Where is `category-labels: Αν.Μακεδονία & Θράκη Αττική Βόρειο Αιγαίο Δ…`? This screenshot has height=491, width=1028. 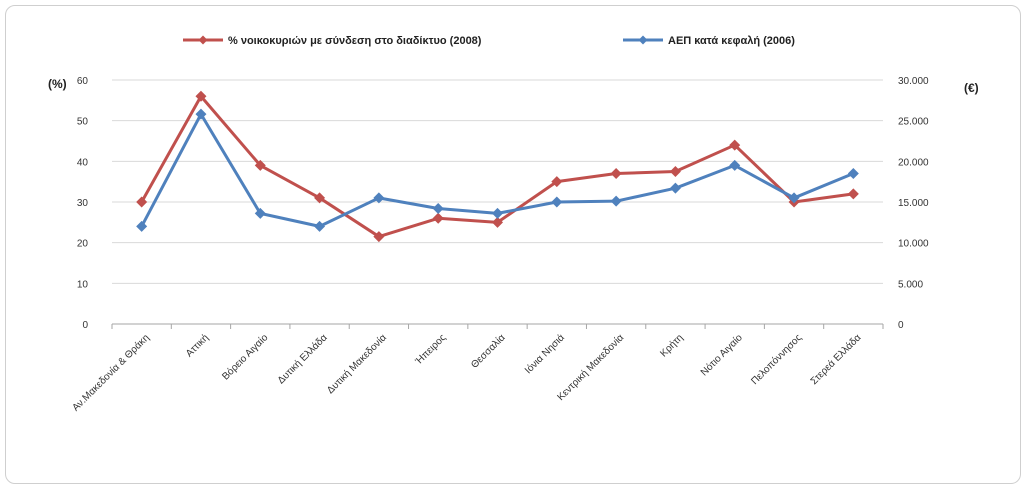
category-labels: Αν.Μακεδονία & Θράκη Αττική Βόρειο Αιγαίο Δ… is located at coordinates (467, 372).